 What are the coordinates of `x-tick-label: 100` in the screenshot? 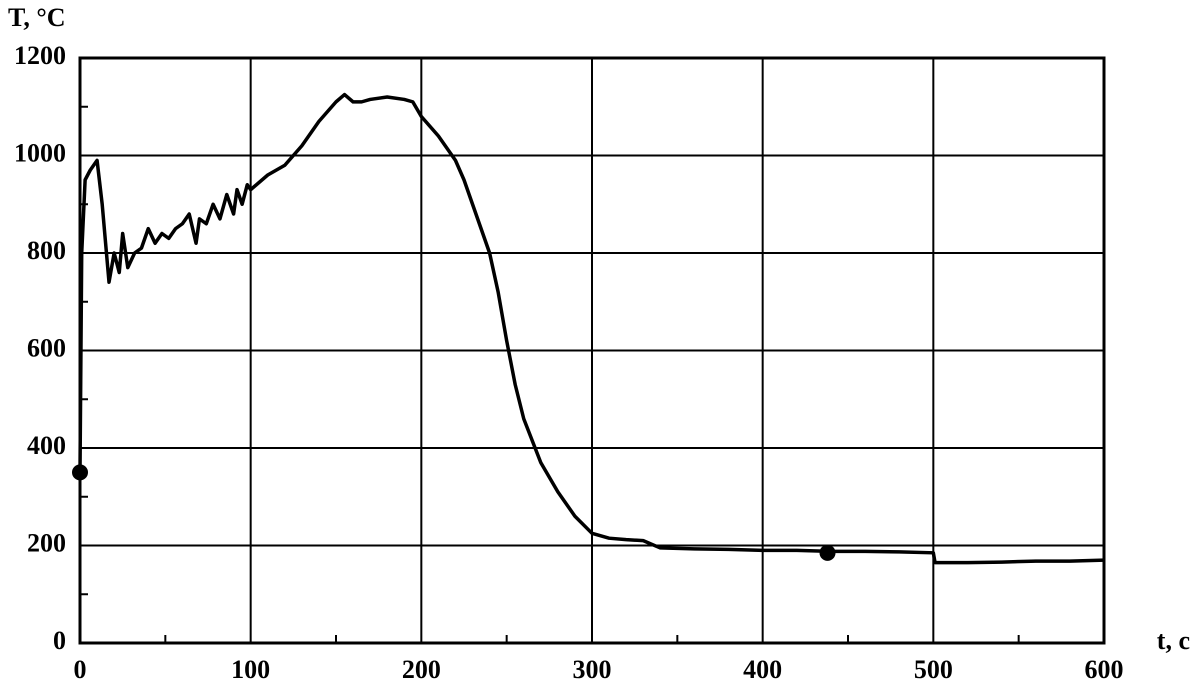 It's located at (250, 669).